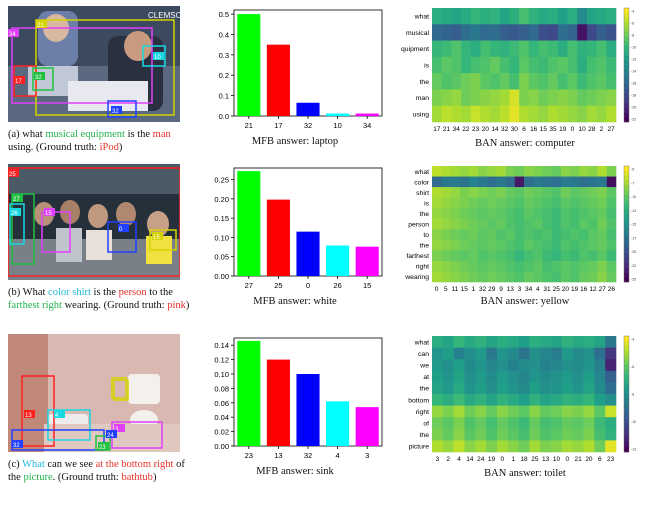 The height and width of the screenshot is (510, 648). What do you see at coordinates (164, 15) in the screenshot?
I see `watermark: CLEMSON` at bounding box center [164, 15].